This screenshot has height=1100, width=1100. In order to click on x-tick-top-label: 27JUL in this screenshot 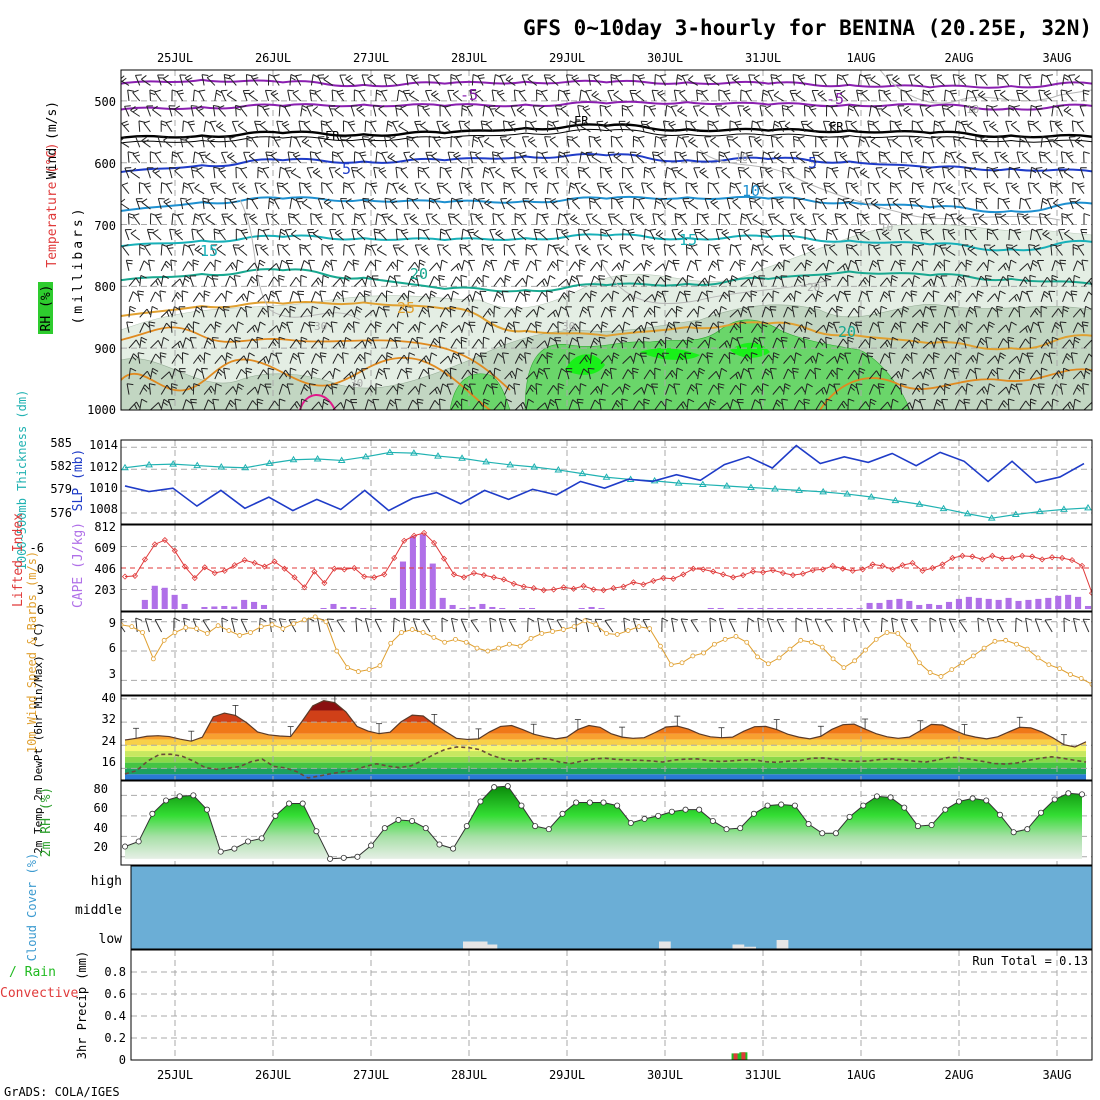, I will do `click(371, 58)`.